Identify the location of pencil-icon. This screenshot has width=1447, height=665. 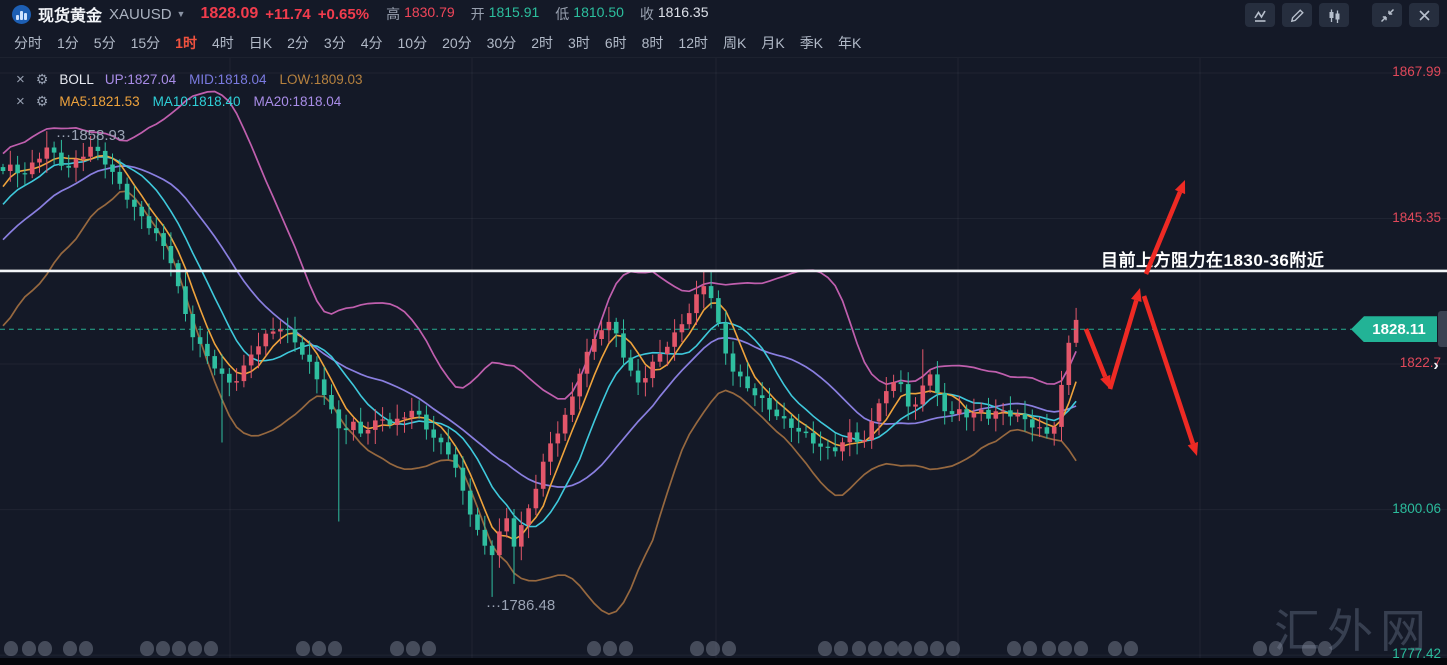
(1297, 15).